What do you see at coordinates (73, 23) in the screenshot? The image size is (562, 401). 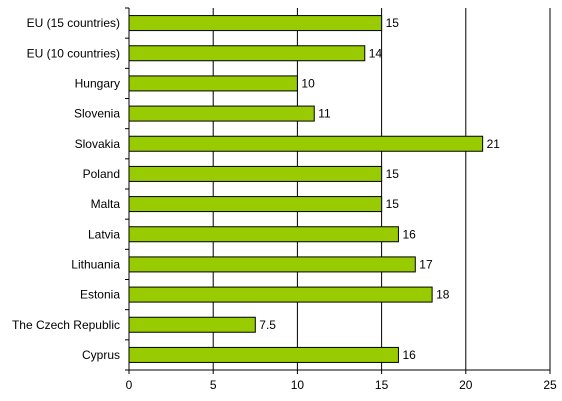 I see `category-label: EU (15 countries)` at bounding box center [73, 23].